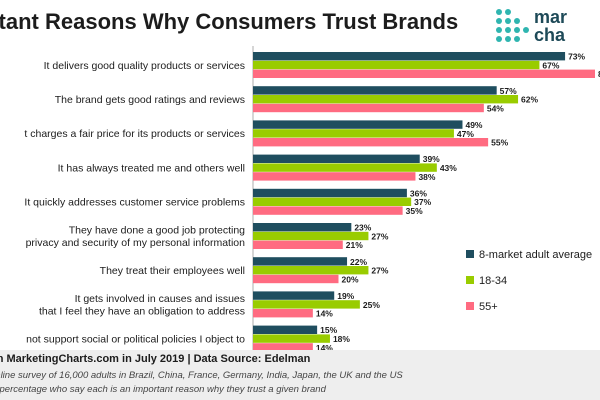 The image size is (600, 400). I want to click on data-label: 21%, so click(354, 245).